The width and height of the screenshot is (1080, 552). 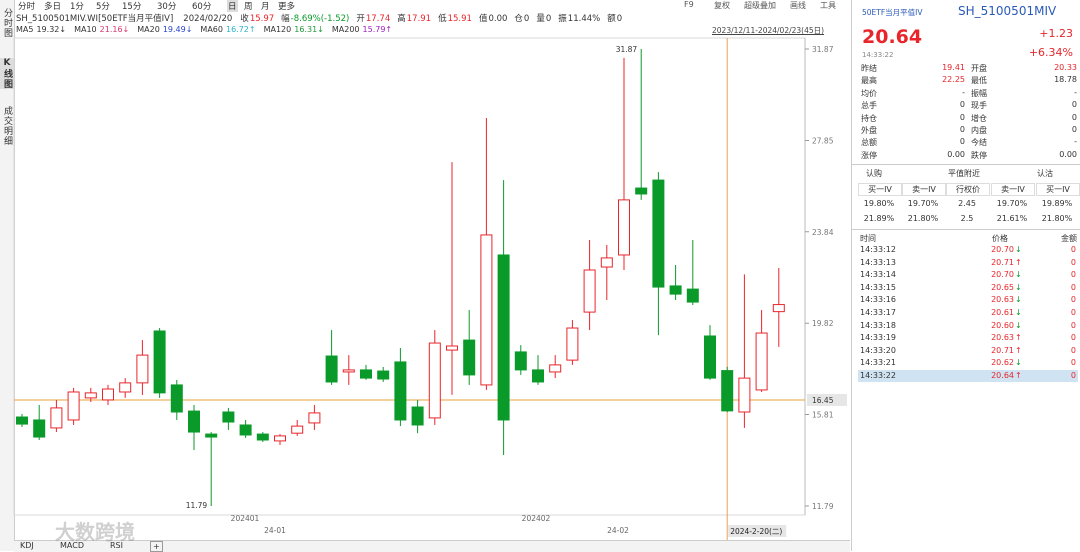 I want to click on field-value: -, so click(x=1075, y=92).